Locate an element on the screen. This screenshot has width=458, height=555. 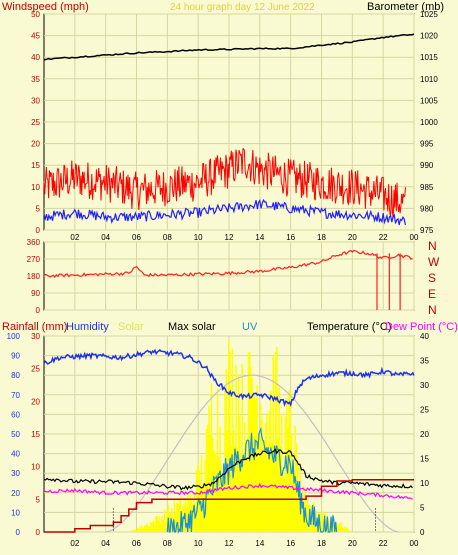
wind-dir-label-n-bottom: N is located at coordinates (432, 310).